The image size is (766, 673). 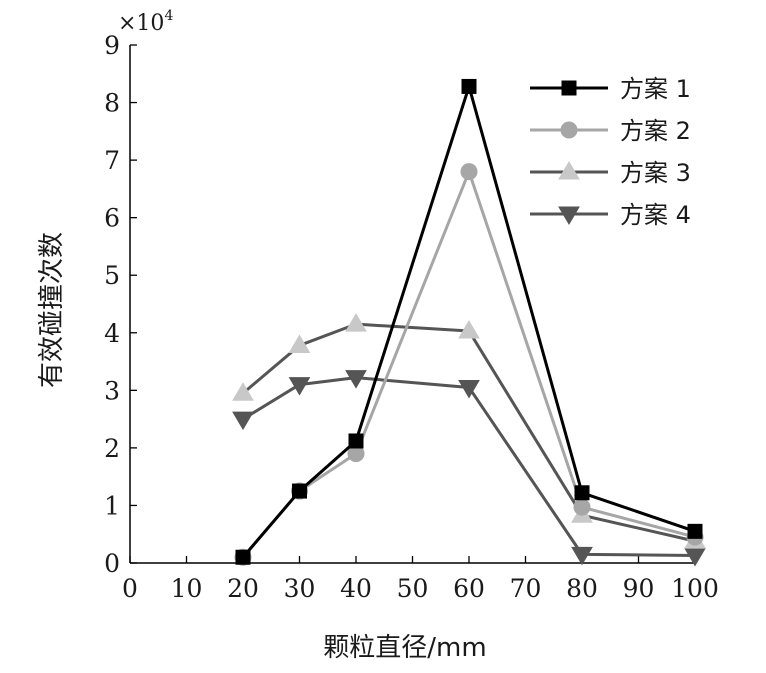 What do you see at coordinates (469, 588) in the screenshot?
I see `x-tick-label: 60` at bounding box center [469, 588].